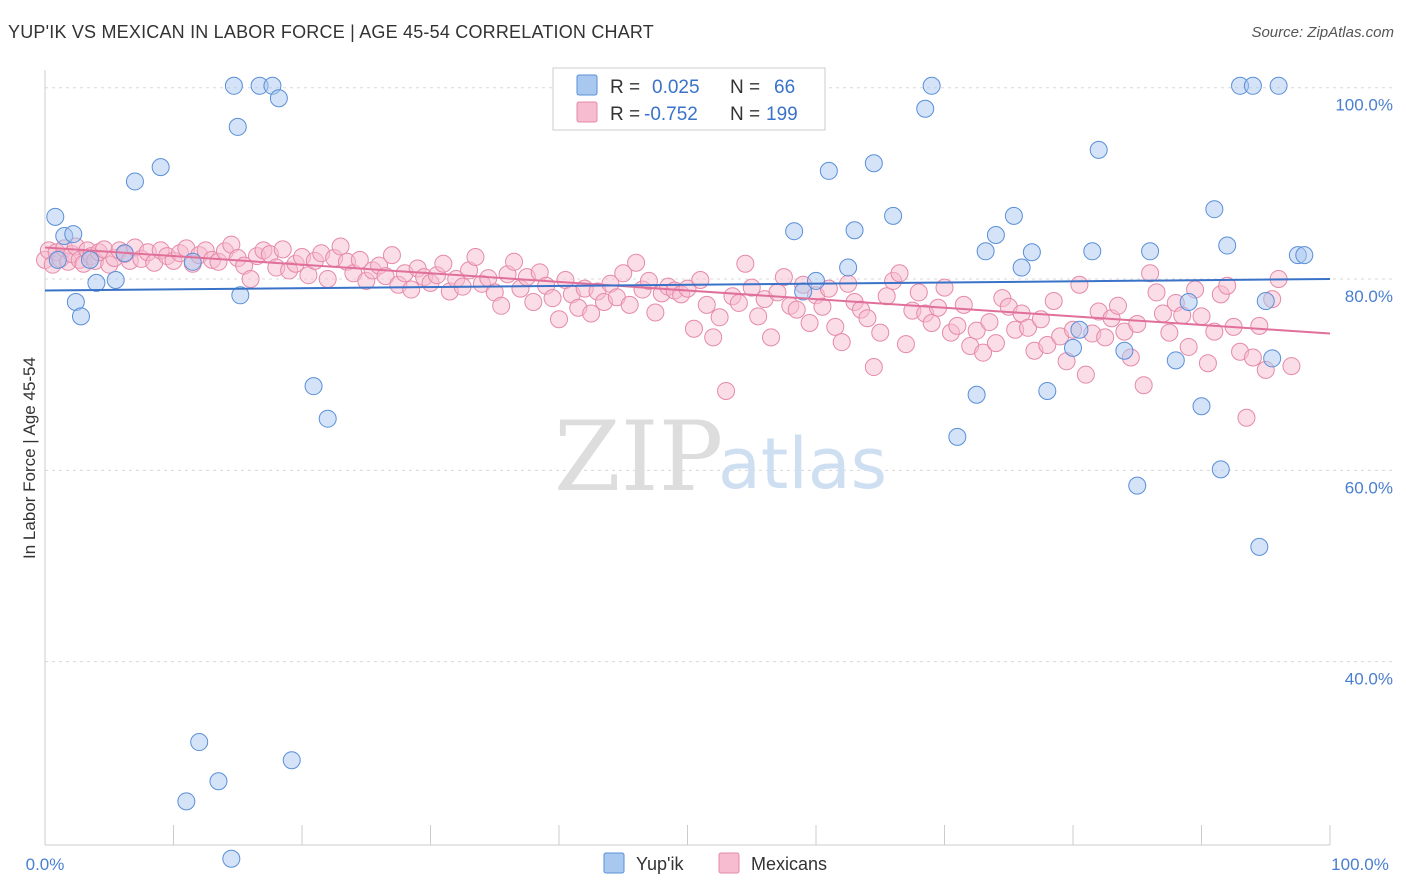 The height and width of the screenshot is (892, 1406). What do you see at coordinates (782, 114) in the screenshot?
I see `legend-n-value-1: 199` at bounding box center [782, 114].